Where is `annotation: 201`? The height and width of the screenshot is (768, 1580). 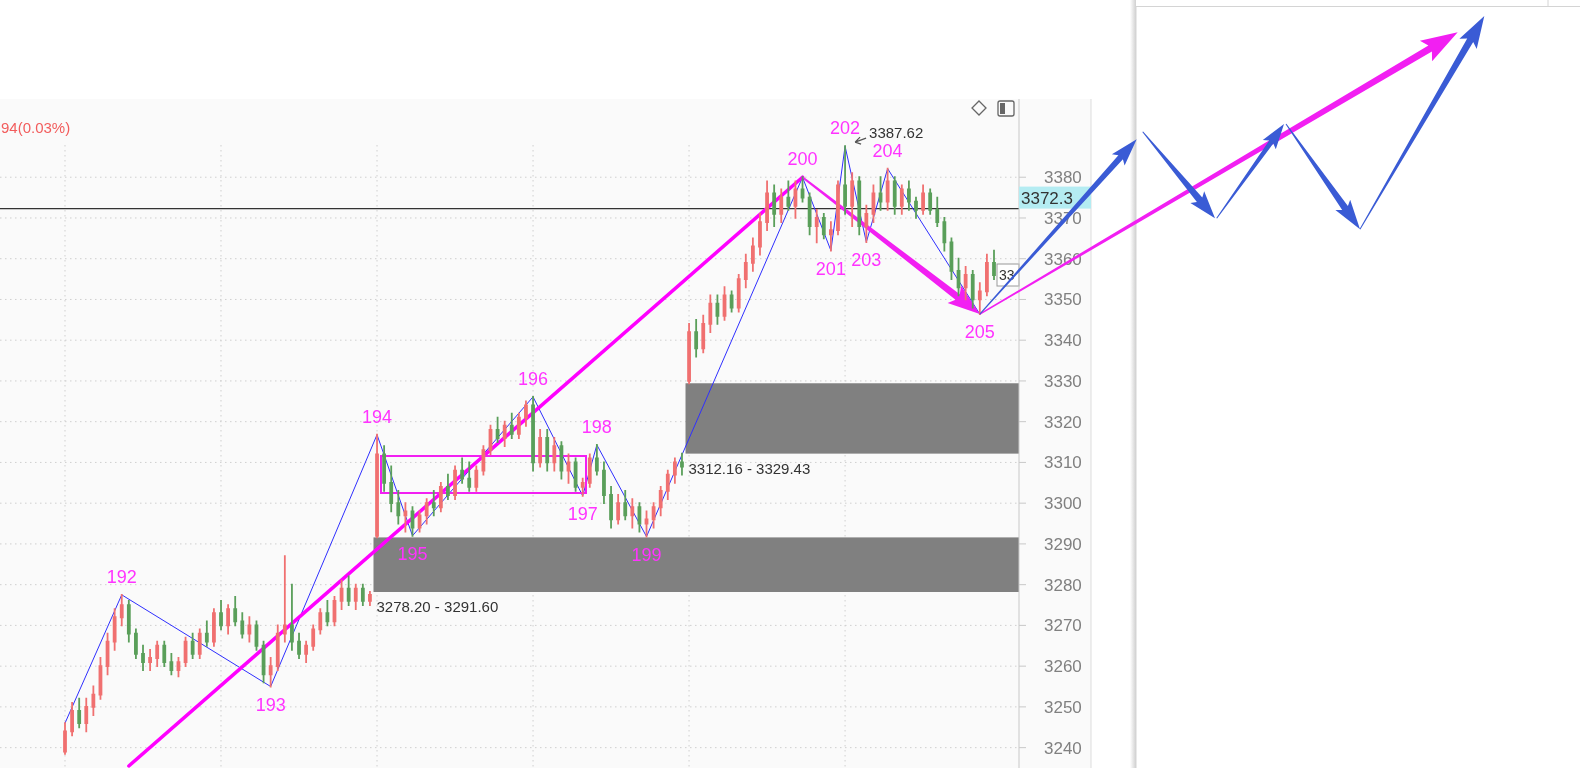 annotation: 201 is located at coordinates (830, 268).